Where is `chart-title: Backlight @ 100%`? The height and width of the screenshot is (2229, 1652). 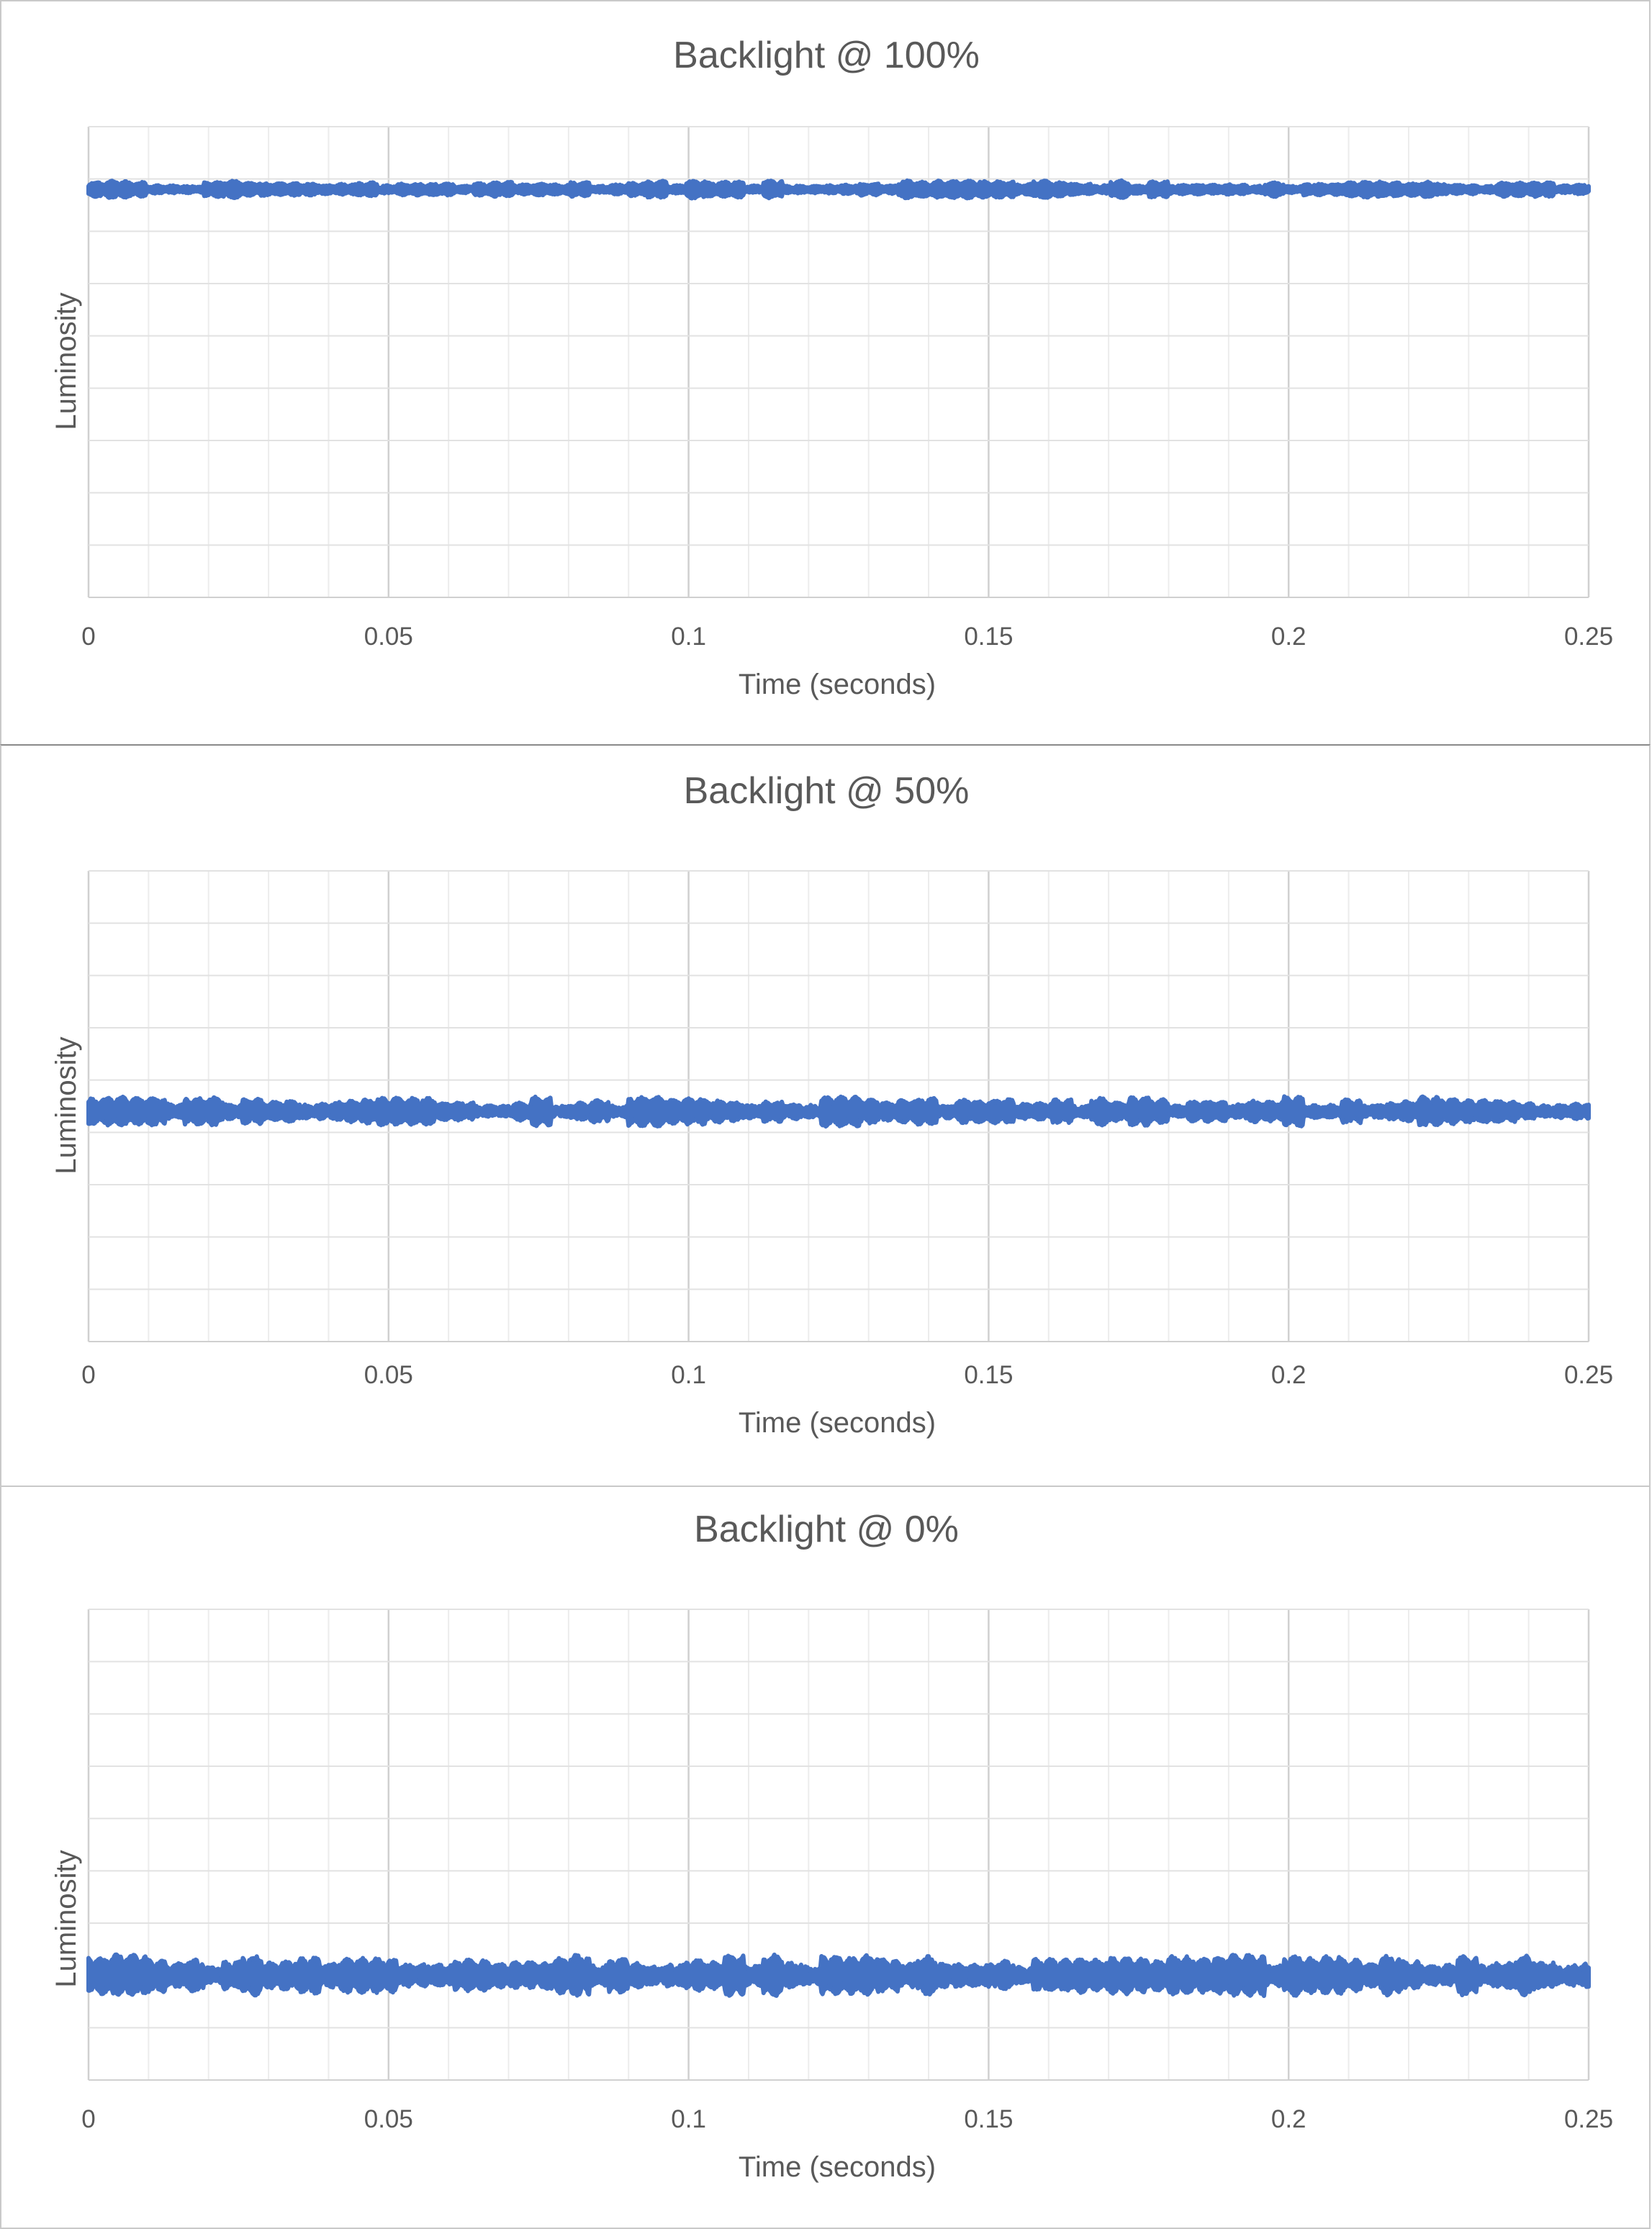 chart-title: Backlight @ 100% is located at coordinates (827, 56).